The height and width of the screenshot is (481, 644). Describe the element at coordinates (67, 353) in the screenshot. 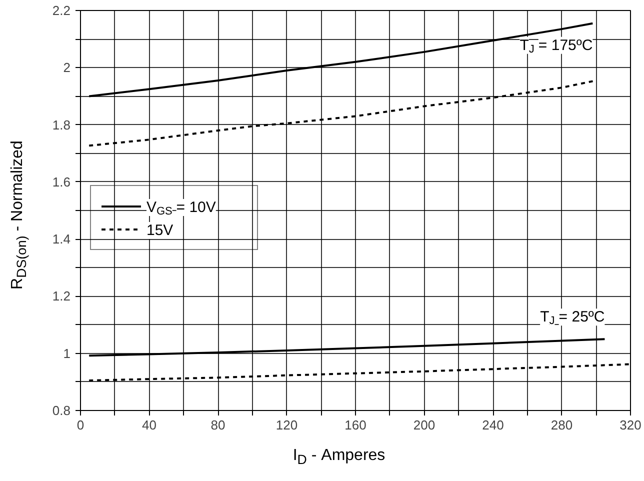

I see `y-tick-label: 1` at that location.